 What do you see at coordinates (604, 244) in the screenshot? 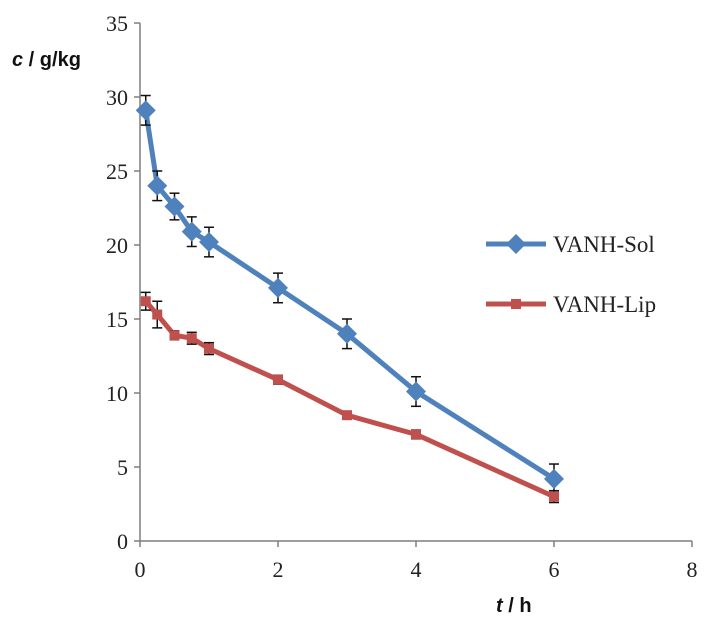
I see `legend-label-vanh-sol: VANH-Sol` at bounding box center [604, 244].